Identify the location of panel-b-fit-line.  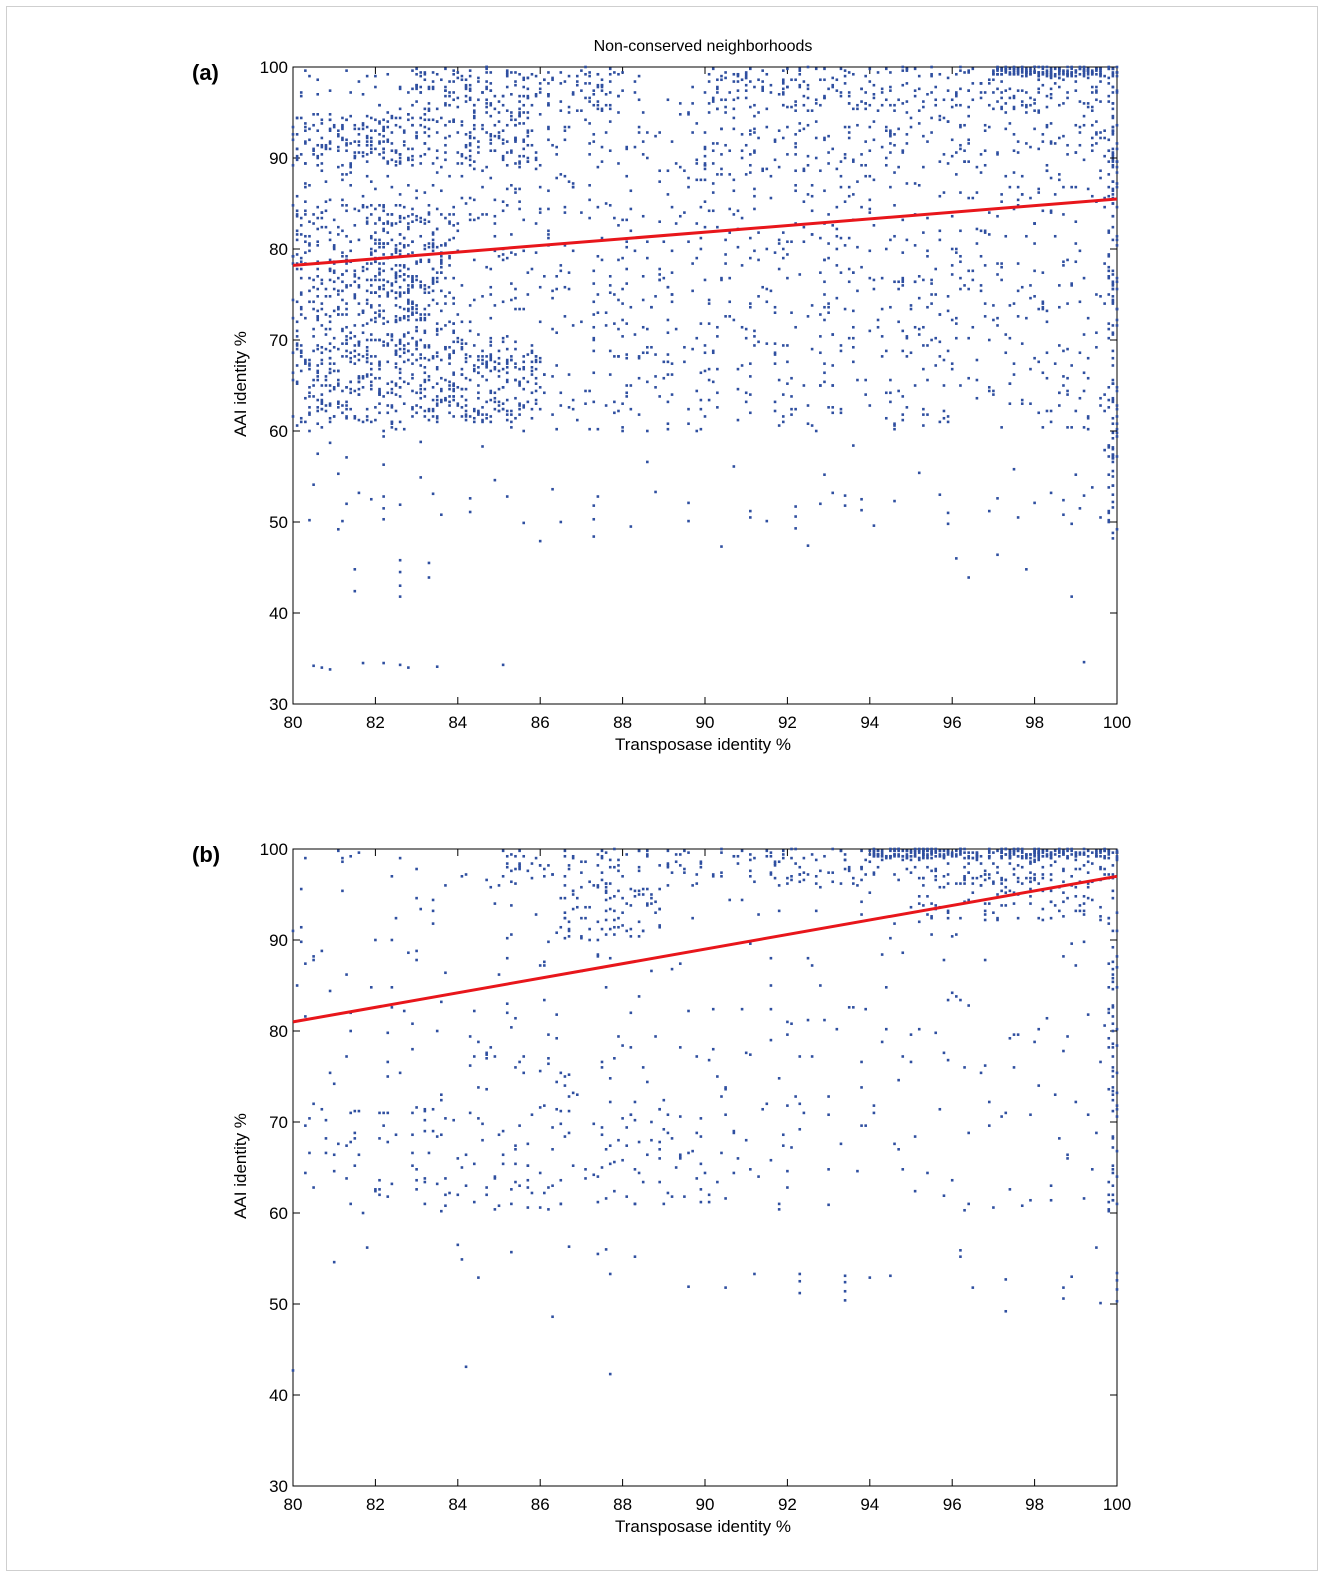
(705, 949).